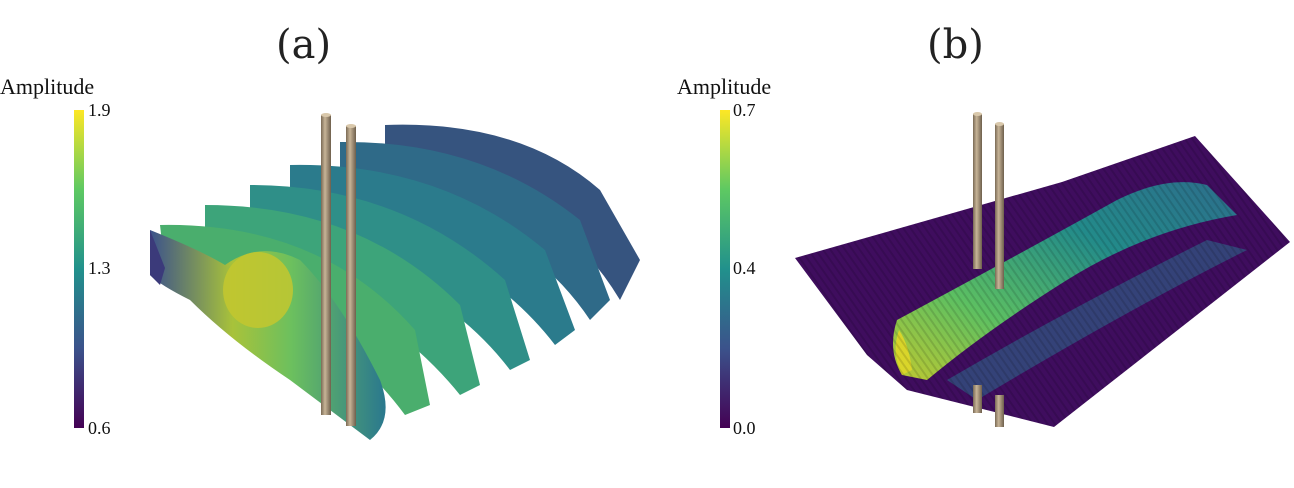 Image resolution: width=1294 pixels, height=488 pixels. Describe the element at coordinates (744, 428) in the screenshot. I see `colorbar-min-b: 0.0` at that location.